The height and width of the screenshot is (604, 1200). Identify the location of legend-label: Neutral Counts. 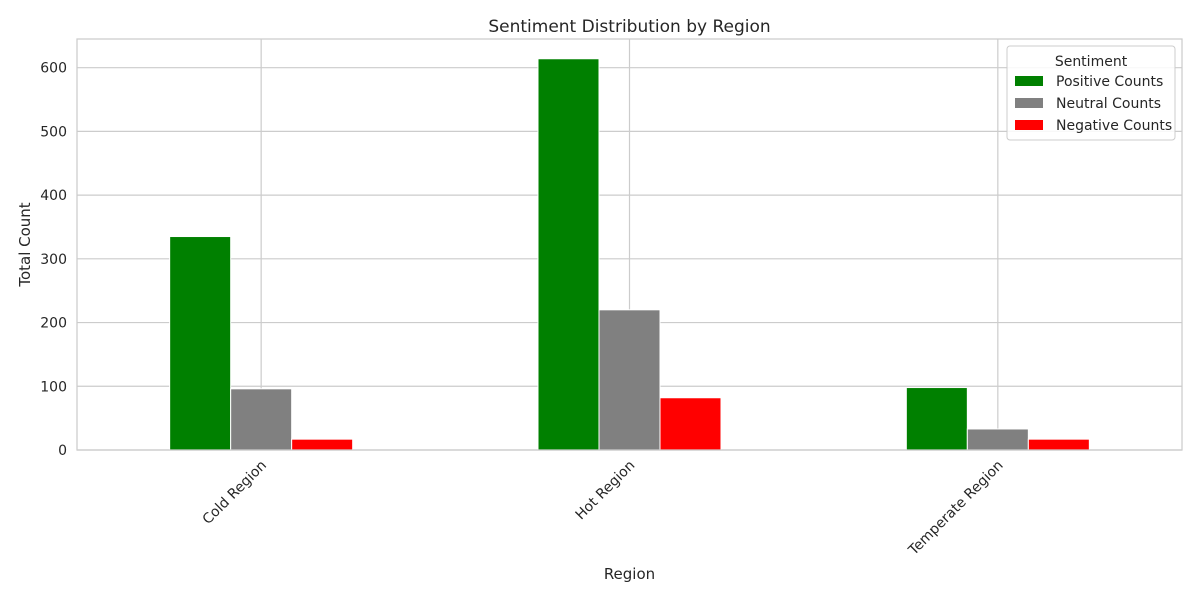
(1108, 104).